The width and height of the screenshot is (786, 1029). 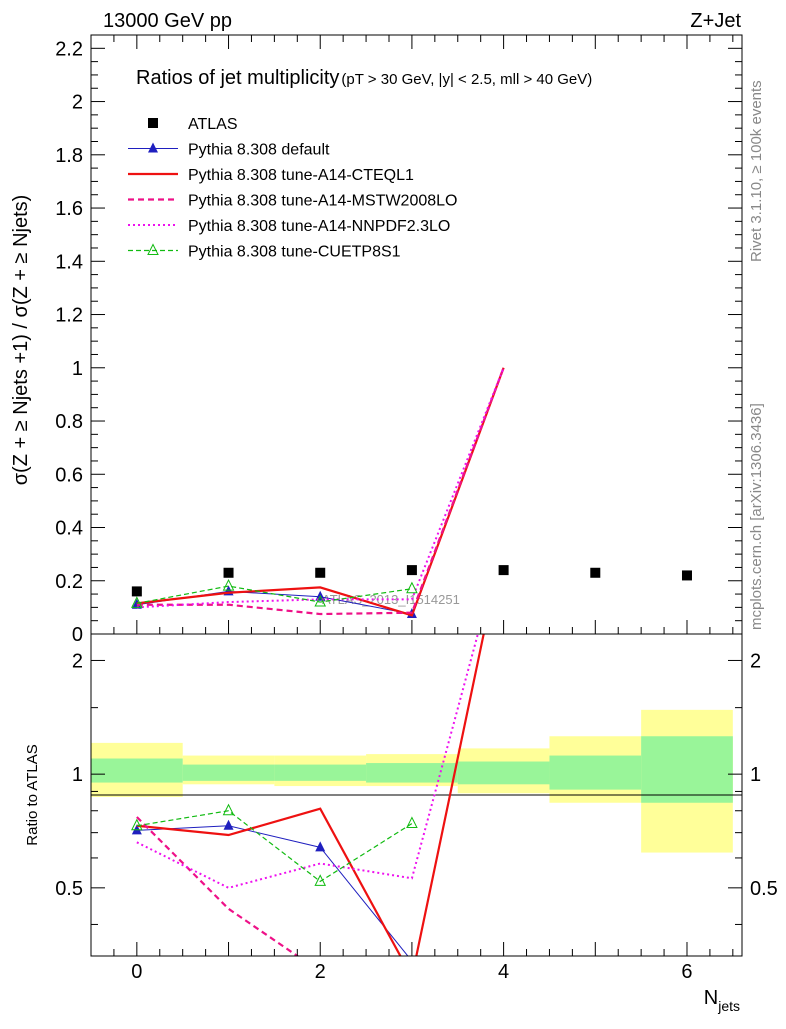 I want to click on x-axis-label-main: N, so click(x=711, y=998).